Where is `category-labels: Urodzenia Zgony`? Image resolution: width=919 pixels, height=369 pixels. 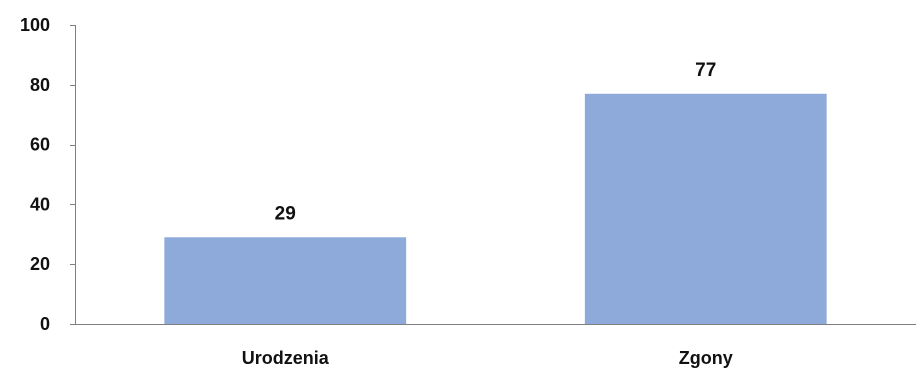
category-labels: Urodzenia Zgony is located at coordinates (487, 358).